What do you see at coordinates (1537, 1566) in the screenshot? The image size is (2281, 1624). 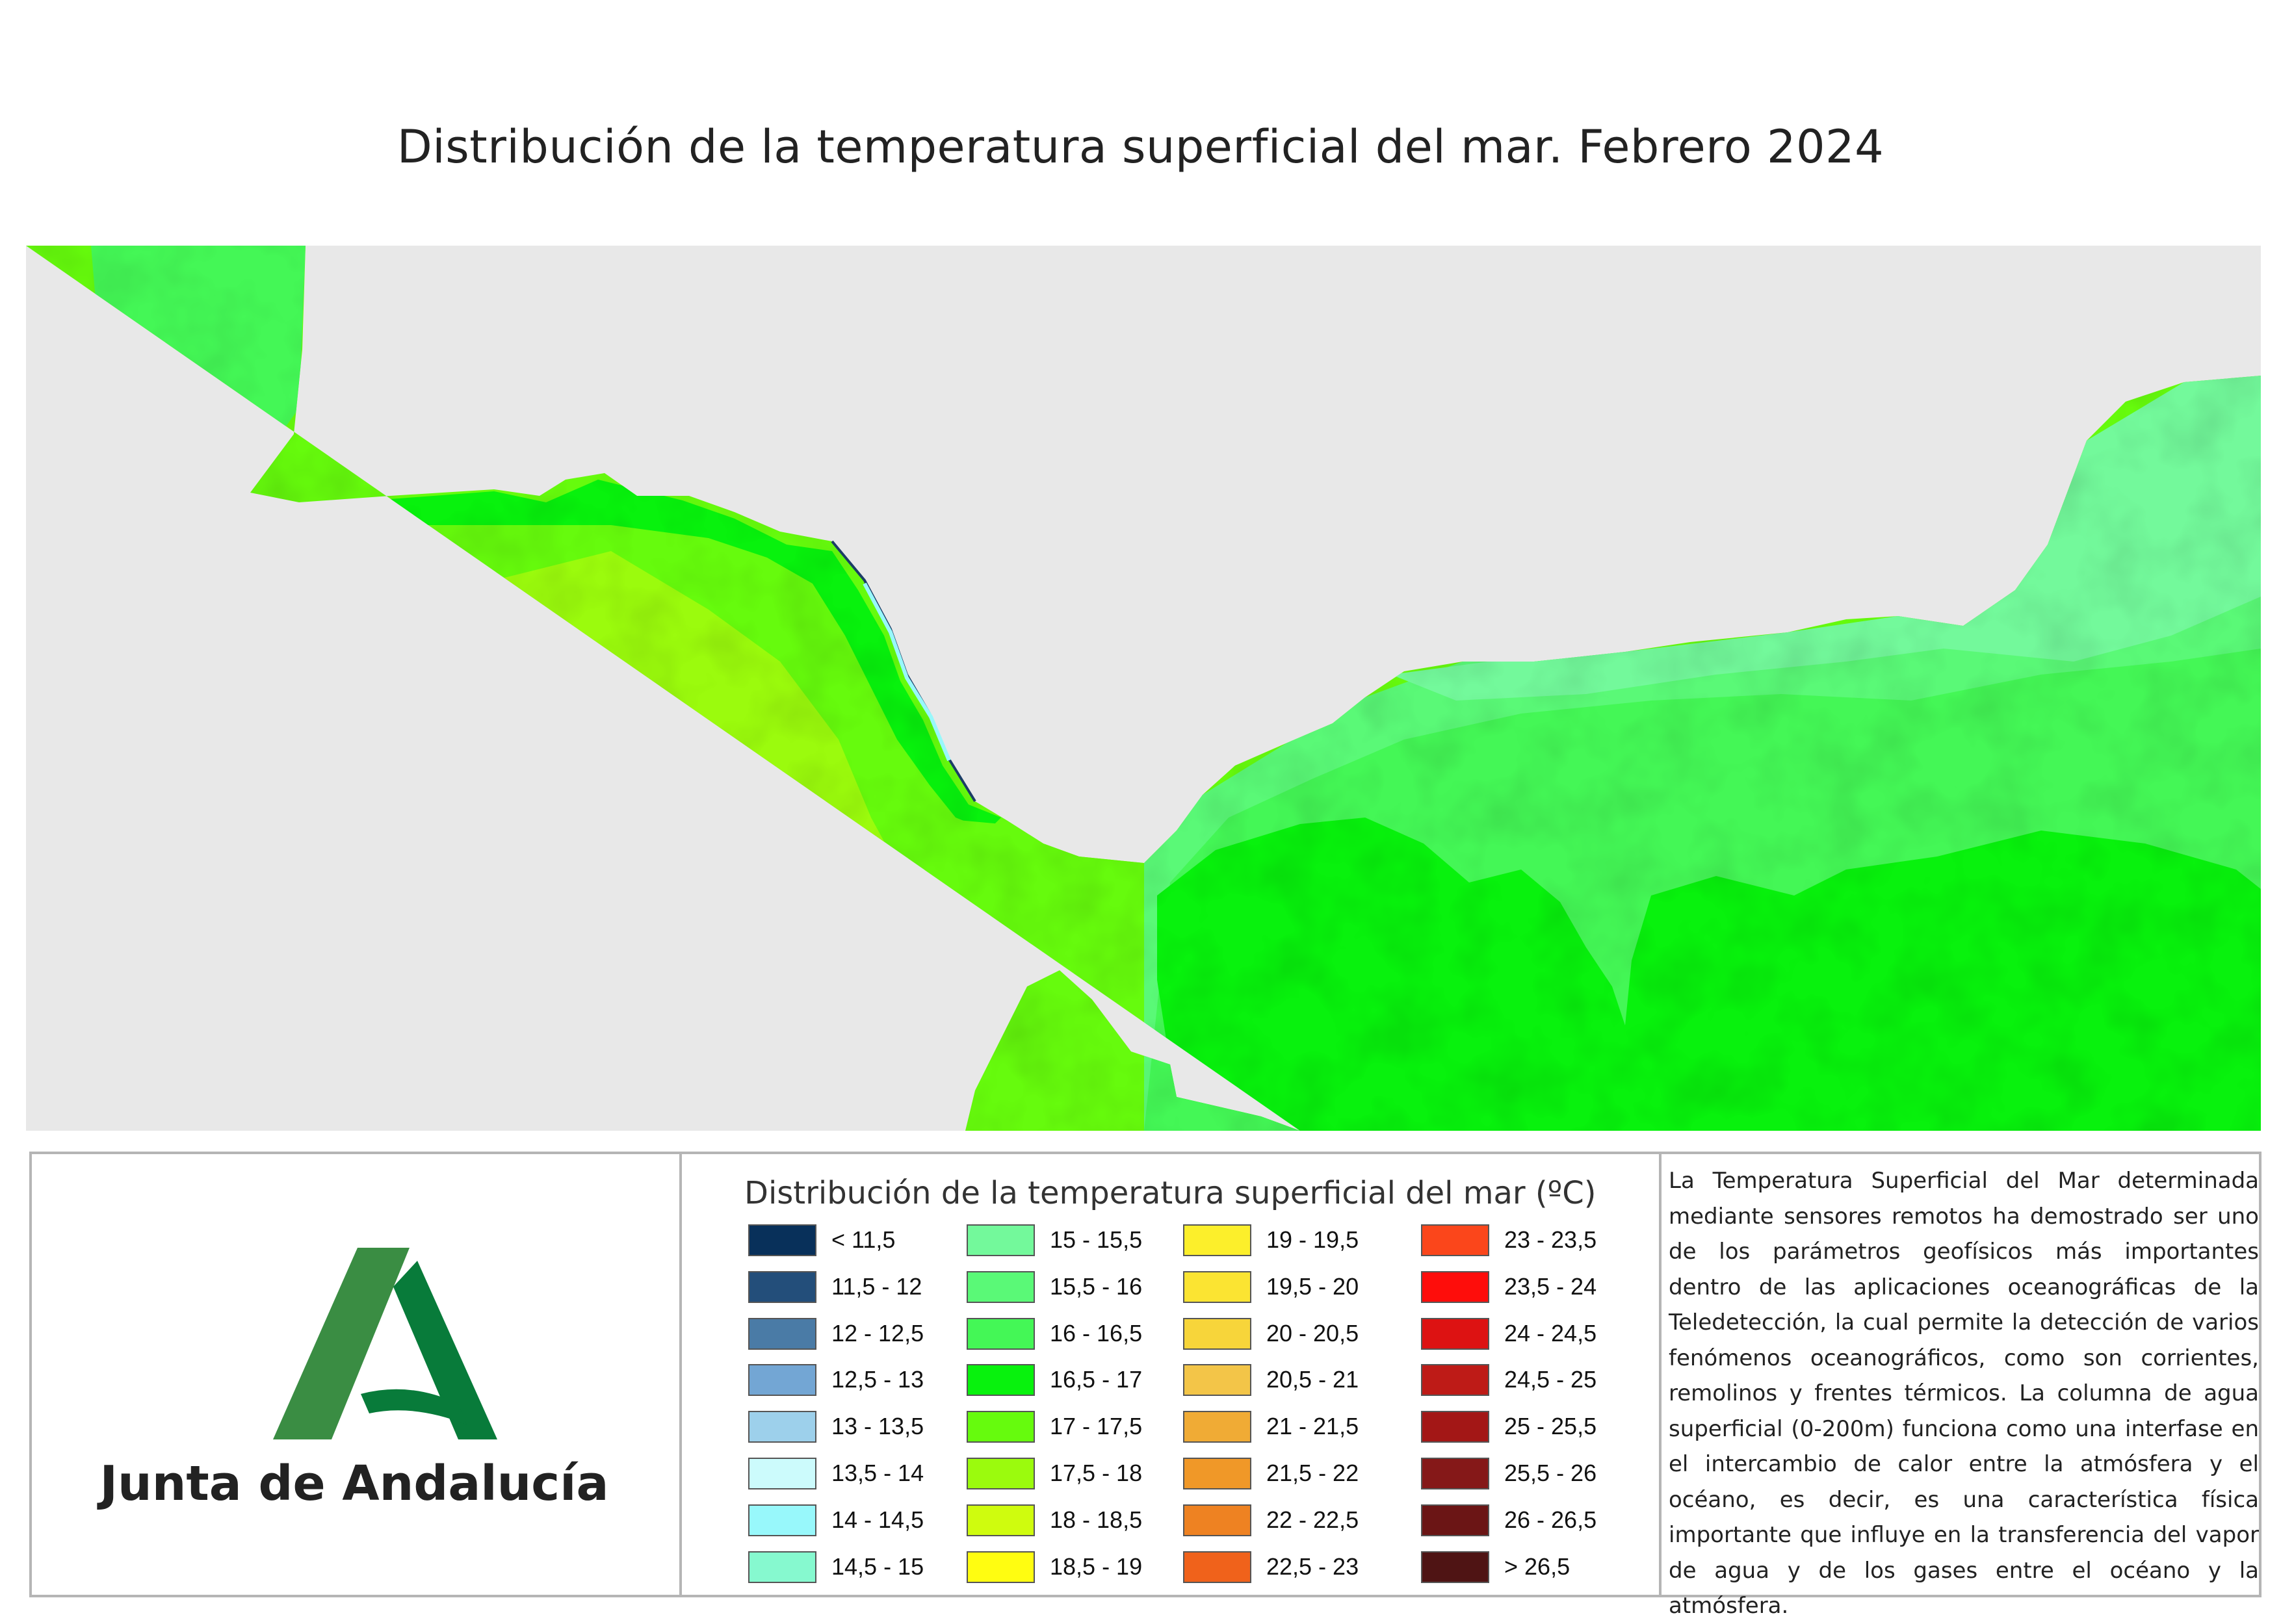 I see `legend-label: > 26,5` at bounding box center [1537, 1566].